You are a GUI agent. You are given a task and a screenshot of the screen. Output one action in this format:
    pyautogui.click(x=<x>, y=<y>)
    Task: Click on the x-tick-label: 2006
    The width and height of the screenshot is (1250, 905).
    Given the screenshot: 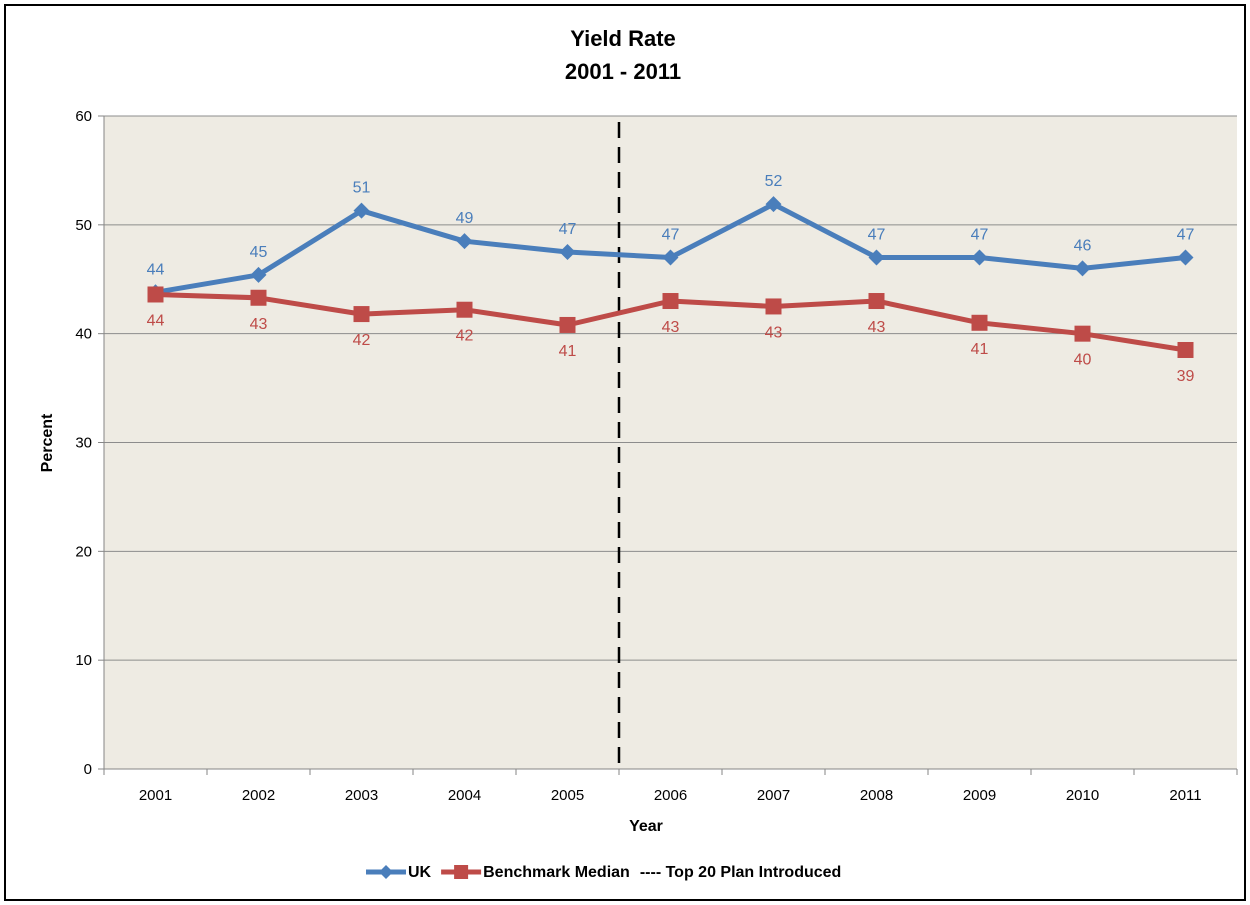 What is the action you would take?
    pyautogui.click(x=670, y=795)
    